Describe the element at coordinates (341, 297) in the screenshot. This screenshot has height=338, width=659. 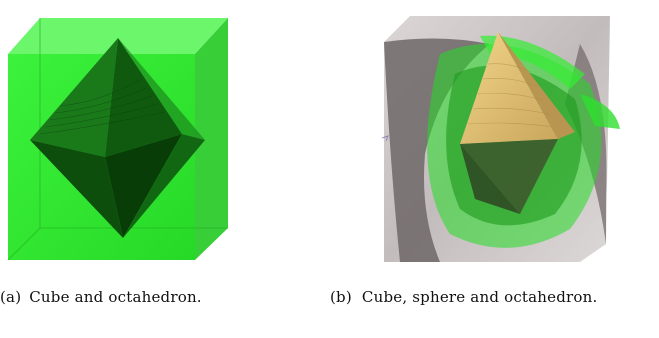
I see `caption-label: (b)` at that location.